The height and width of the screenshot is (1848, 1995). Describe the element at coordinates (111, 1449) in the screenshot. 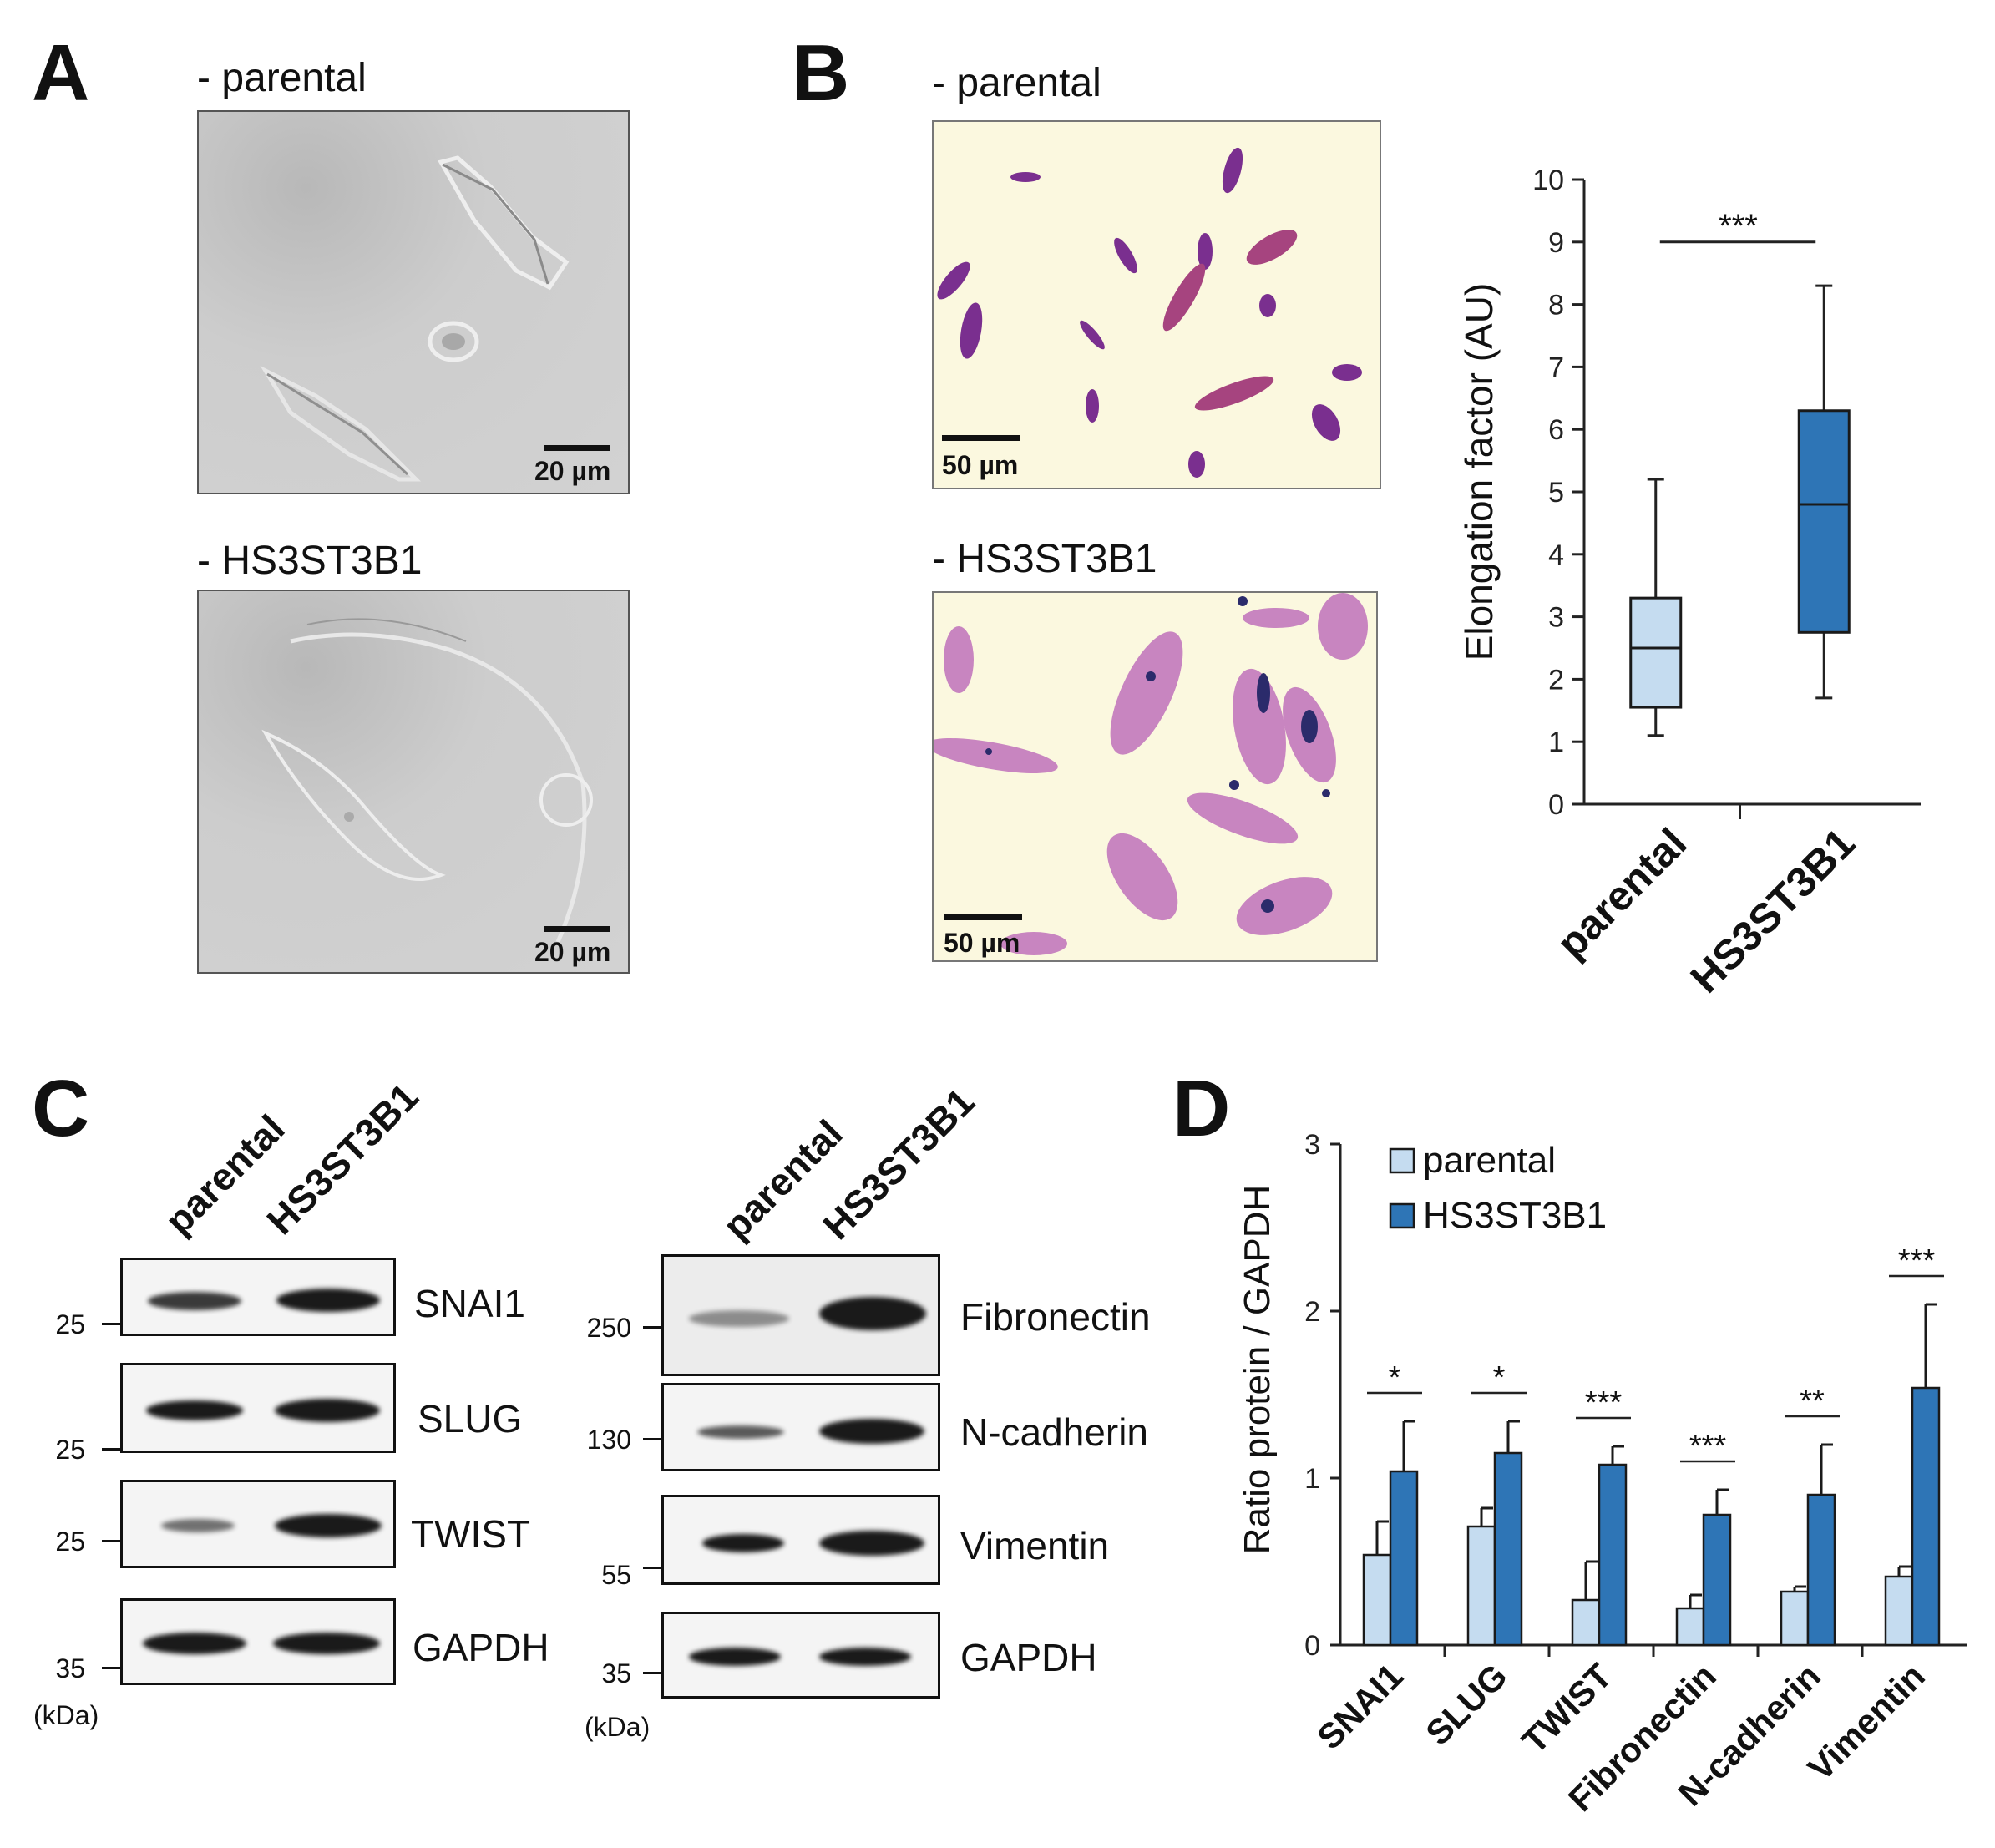

I see `mw-tick-slug` at that location.